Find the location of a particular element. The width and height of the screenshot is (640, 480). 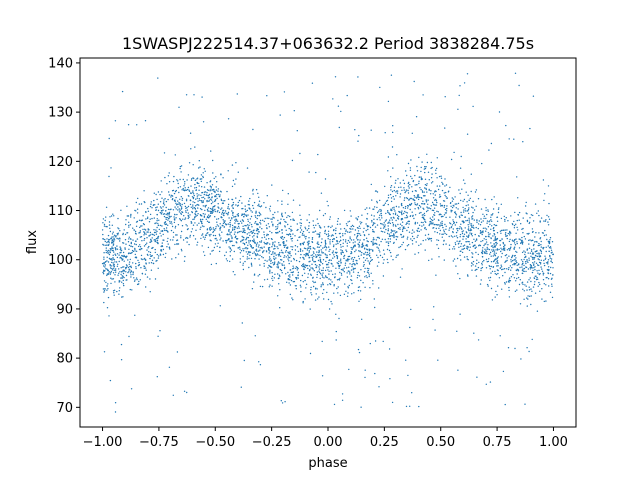

y-tick-label: 100 is located at coordinates (60, 260).